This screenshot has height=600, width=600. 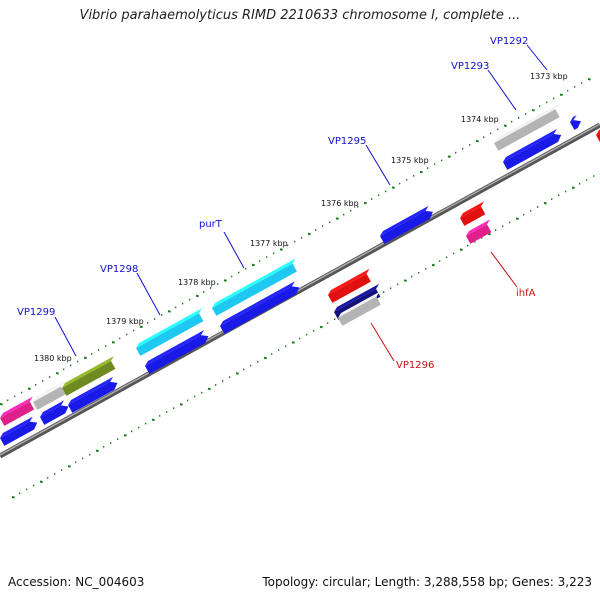 What do you see at coordinates (549, 76) in the screenshot?
I see `tick-label-1373: 1373 kbp` at bounding box center [549, 76].